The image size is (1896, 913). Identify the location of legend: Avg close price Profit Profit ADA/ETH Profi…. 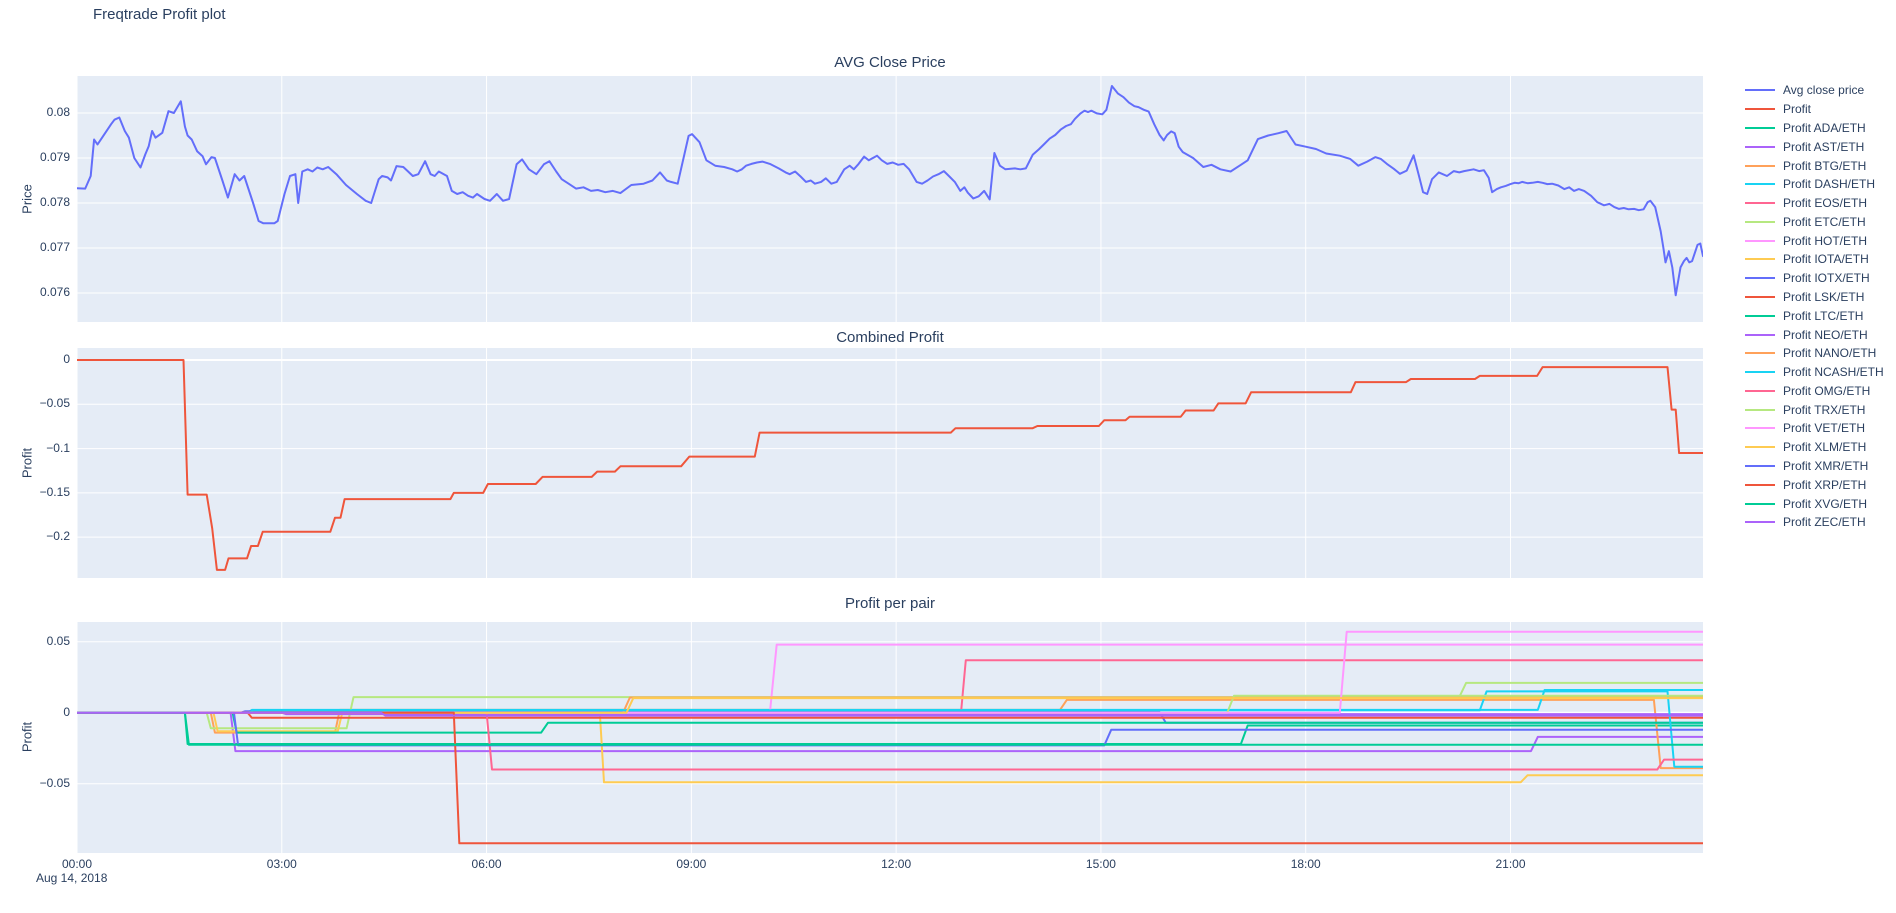
(1814, 306).